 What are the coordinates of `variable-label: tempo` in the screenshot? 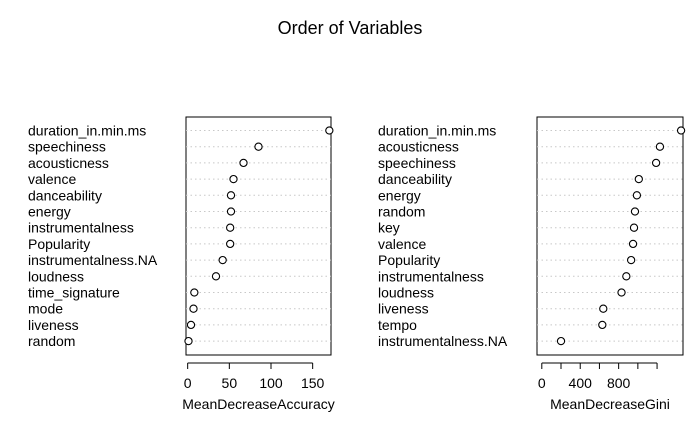 It's located at (397, 325).